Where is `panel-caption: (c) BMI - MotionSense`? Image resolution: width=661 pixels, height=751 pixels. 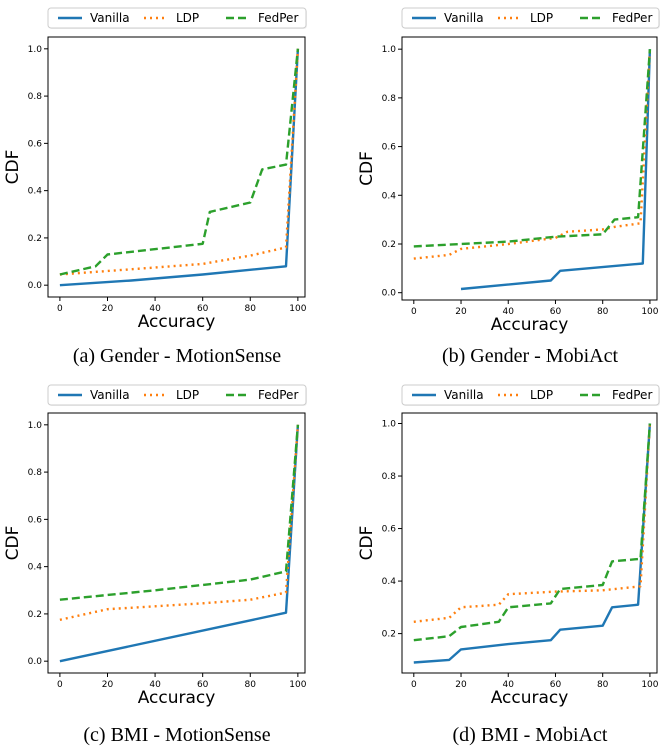 panel-caption: (c) BMI - MotionSense is located at coordinates (176, 735).